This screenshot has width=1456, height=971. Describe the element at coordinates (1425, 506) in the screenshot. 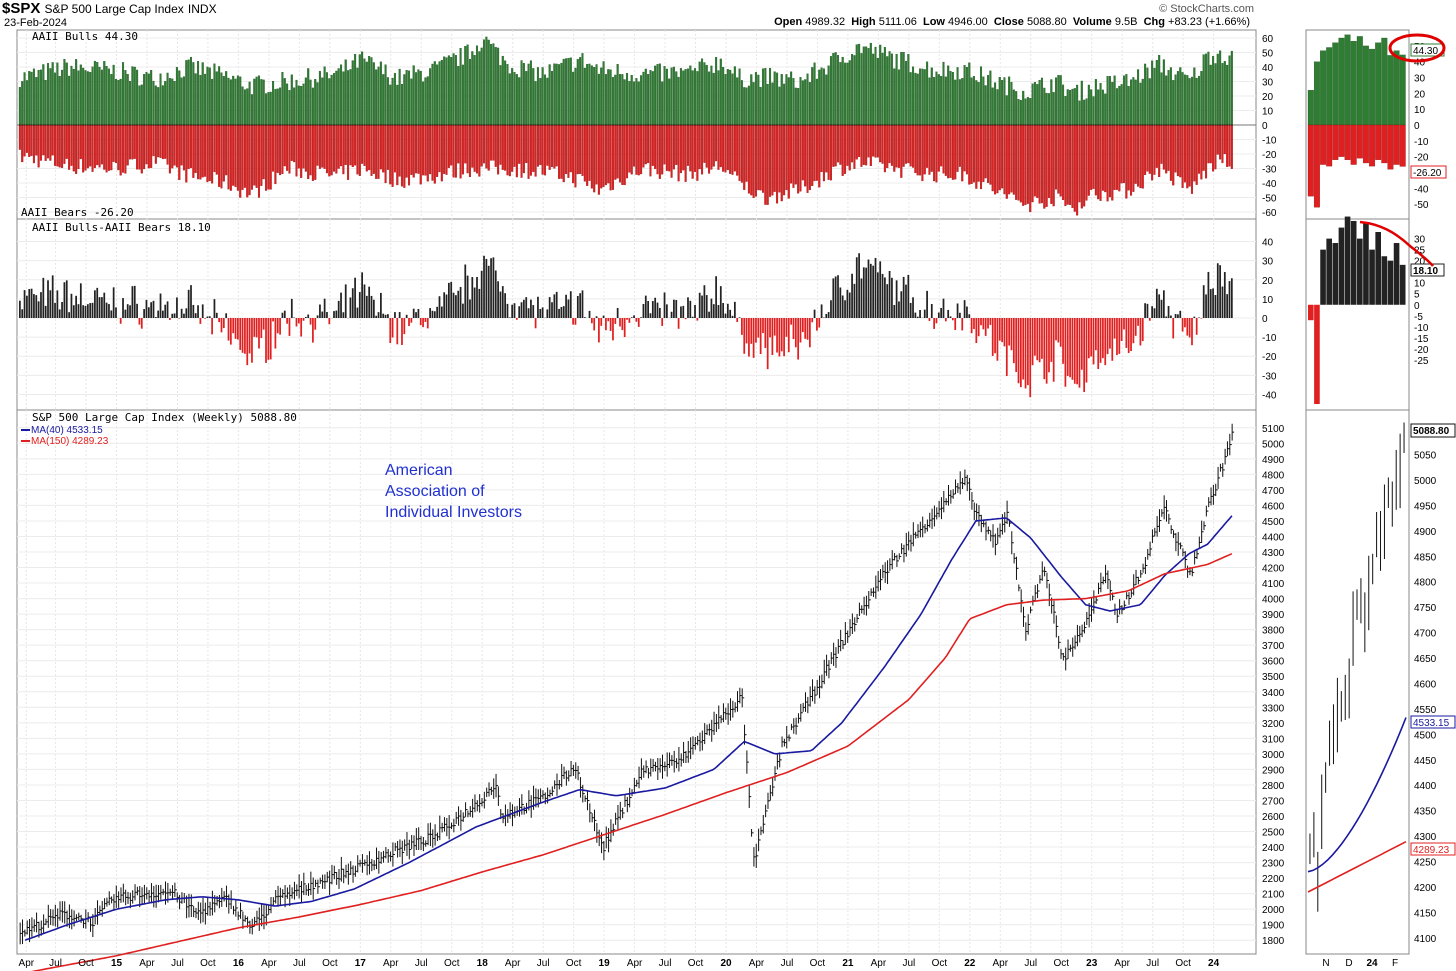

I see `zoom-y-tick: 4950` at that location.